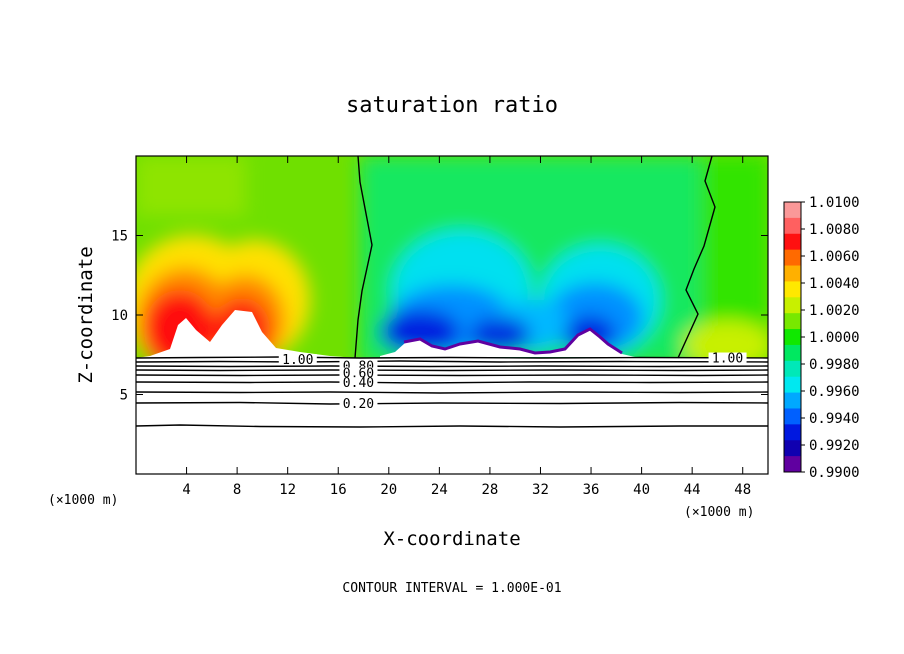  I want to click on colorbar-label: 0.9960, so click(834, 392).